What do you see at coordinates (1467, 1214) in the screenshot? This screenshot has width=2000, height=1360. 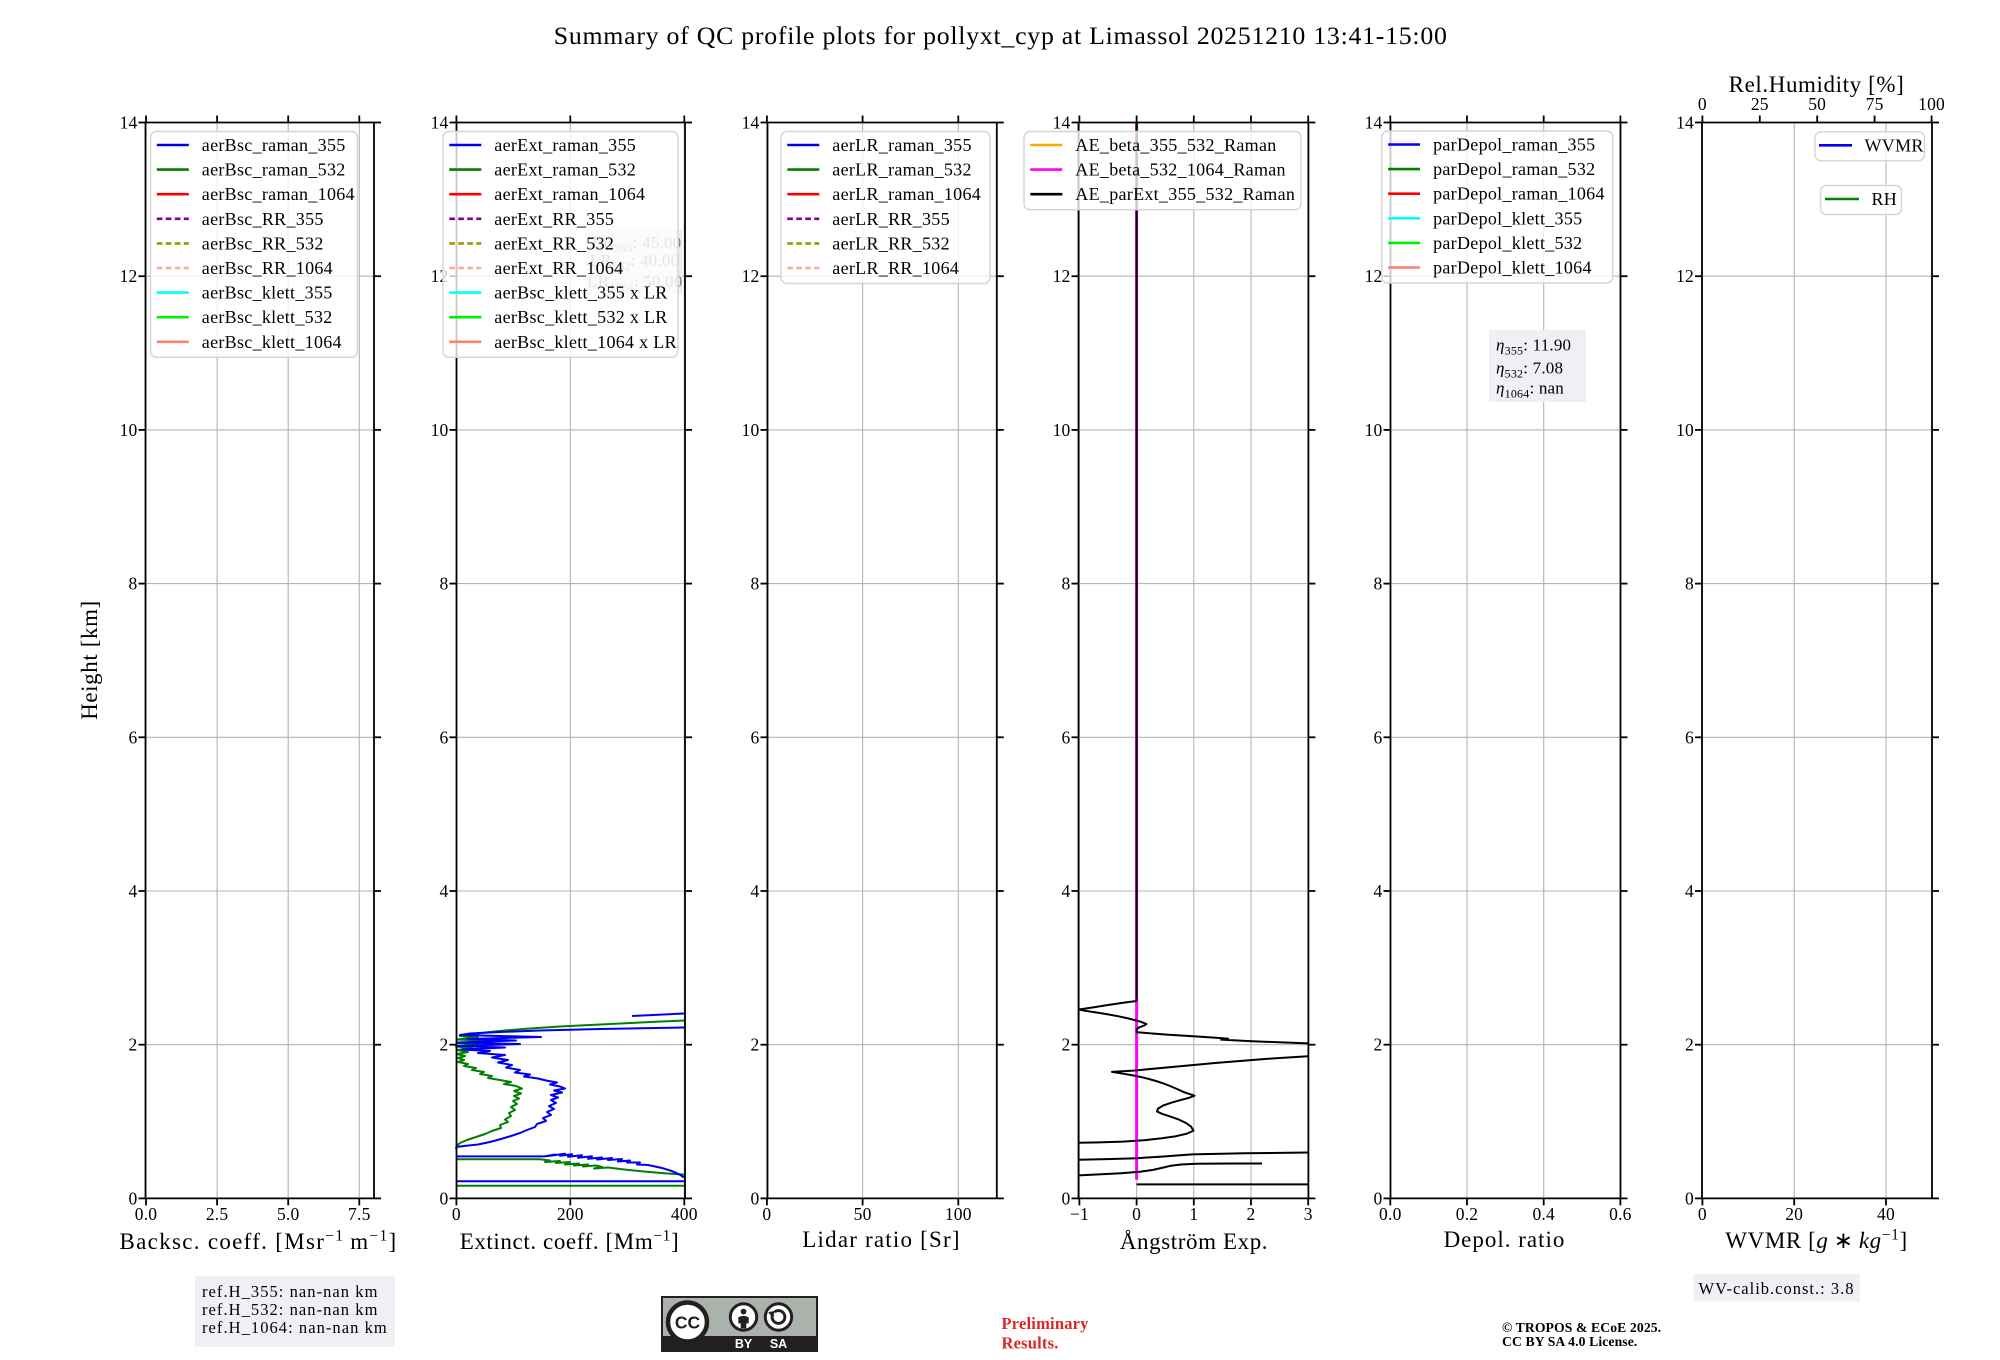 I see `svg-text: 0.2` at bounding box center [1467, 1214].